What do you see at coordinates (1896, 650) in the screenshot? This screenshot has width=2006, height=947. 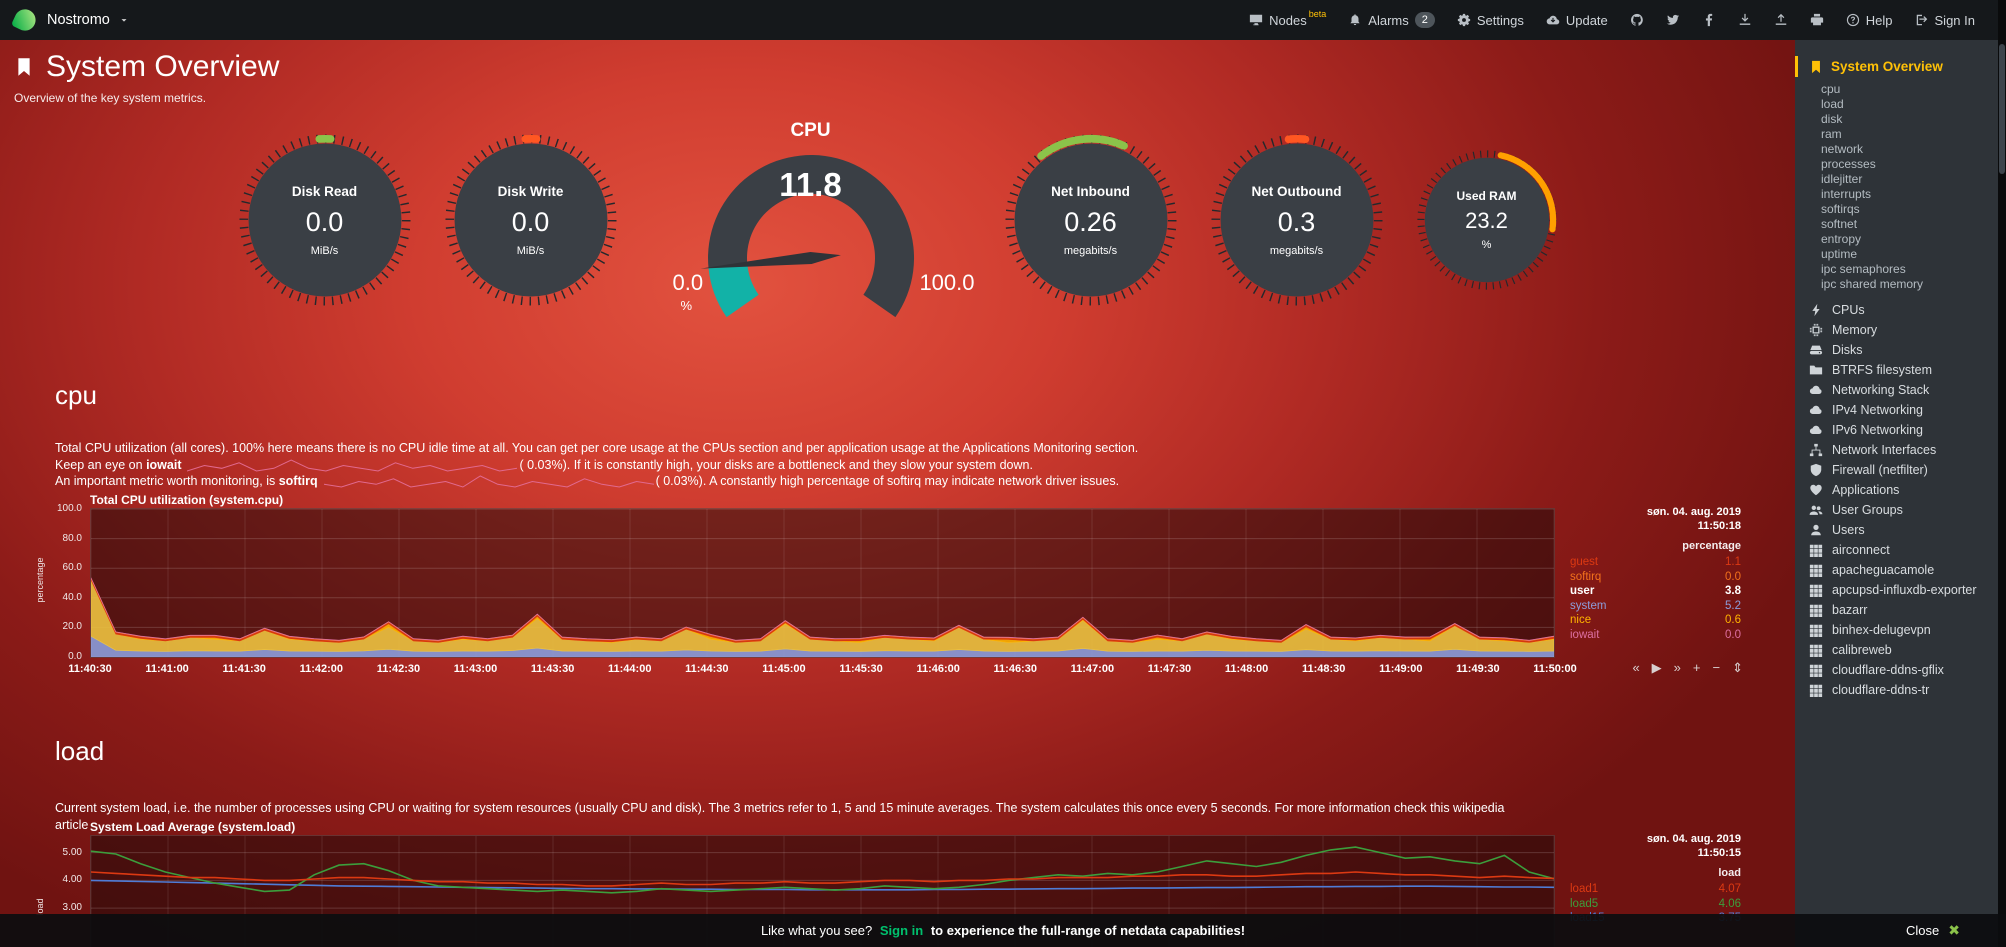 I see `sidebar-item-calibreweb: calibreweb` at bounding box center [1896, 650].